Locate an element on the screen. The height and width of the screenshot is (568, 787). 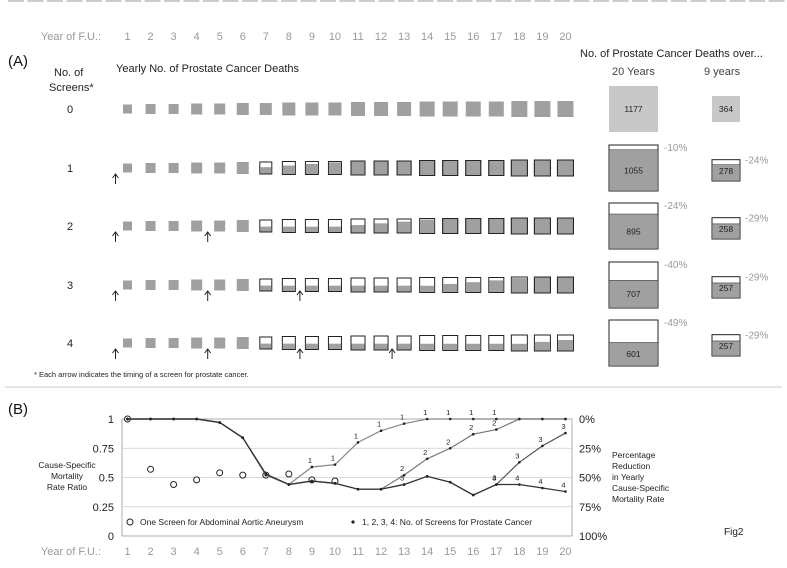
x-tick-label-16: 16 is located at coordinates (473, 552).